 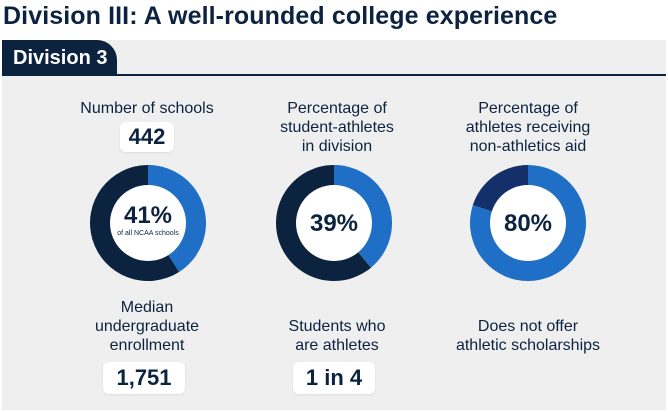 I want to click on donut-chart-student-athletes: 39%, so click(x=334, y=223).